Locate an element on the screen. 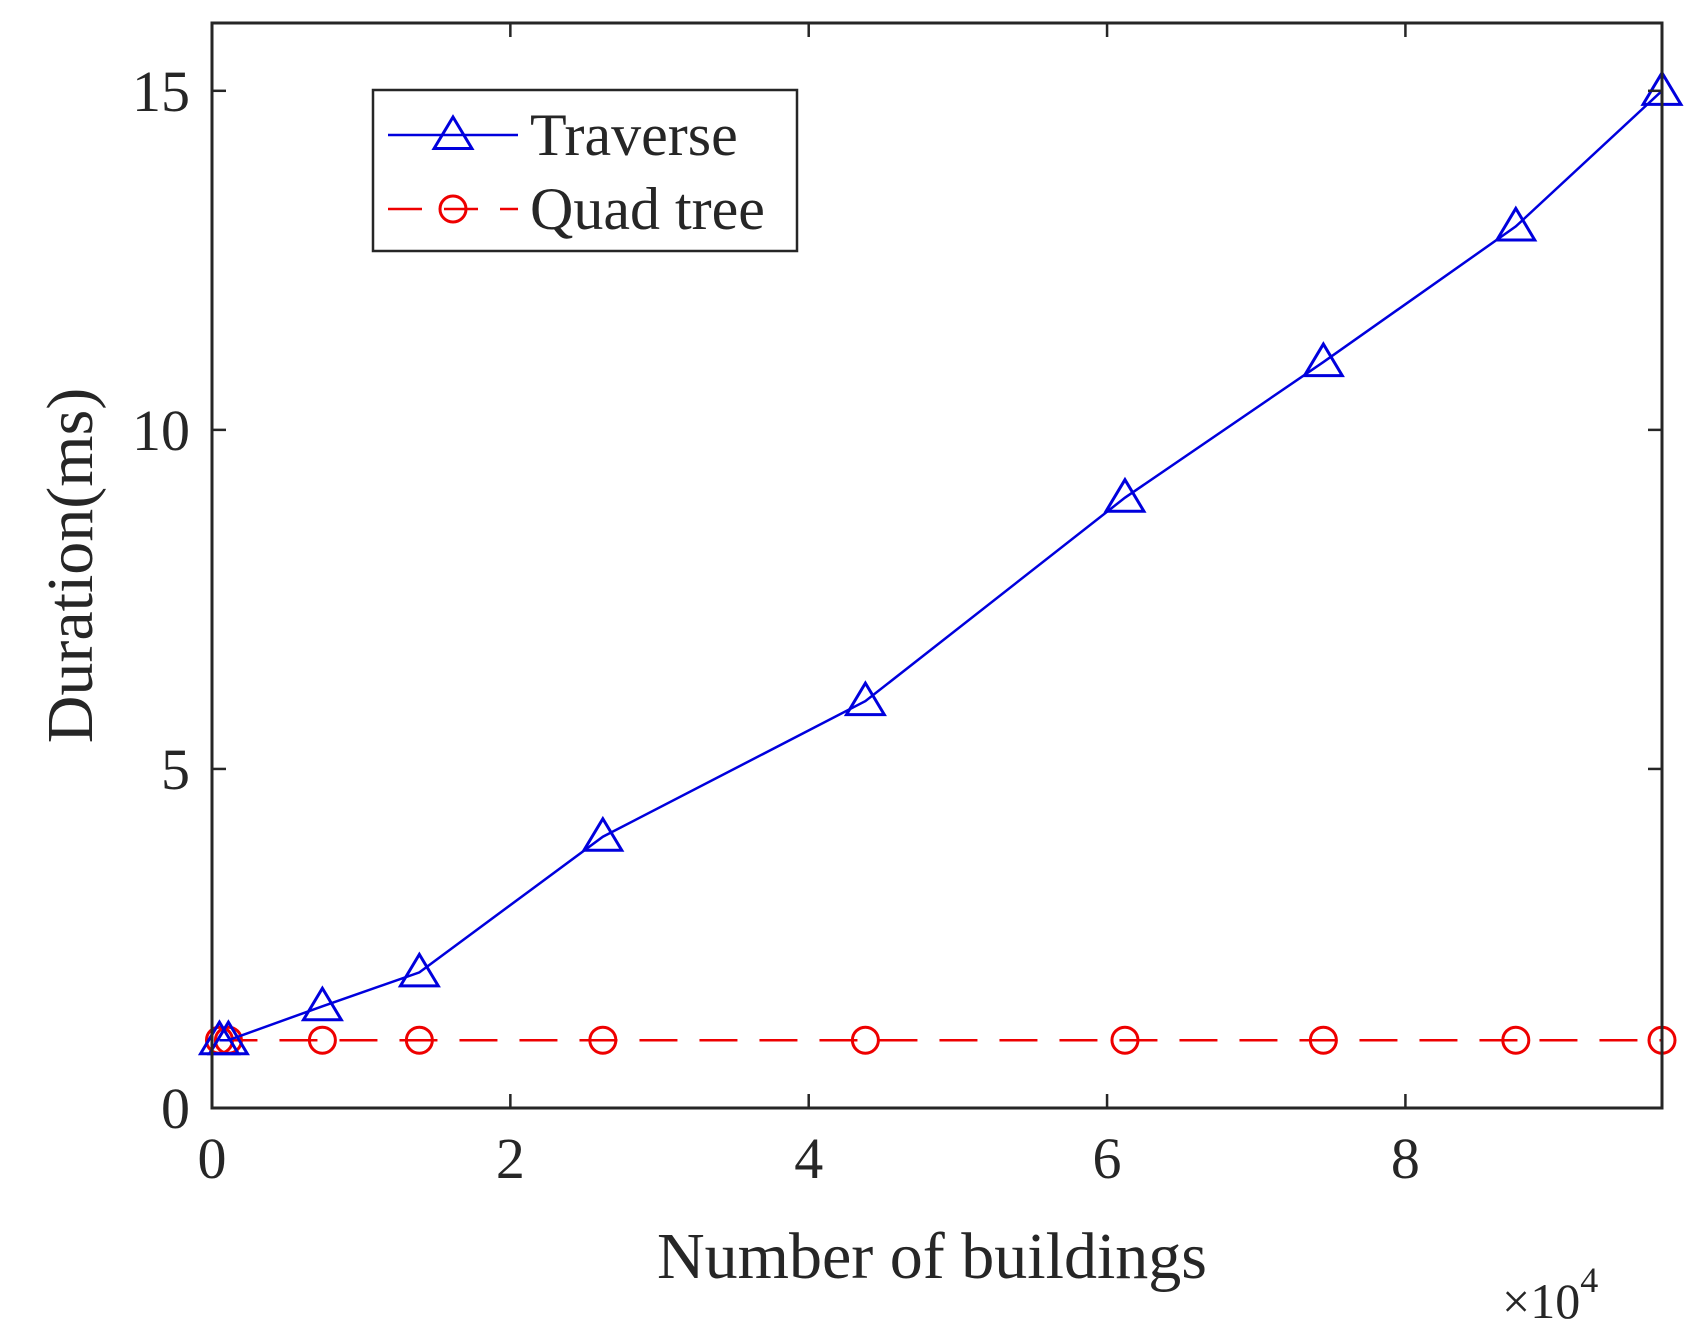 The image size is (1687, 1339). legend-label: Traverse is located at coordinates (634, 135).